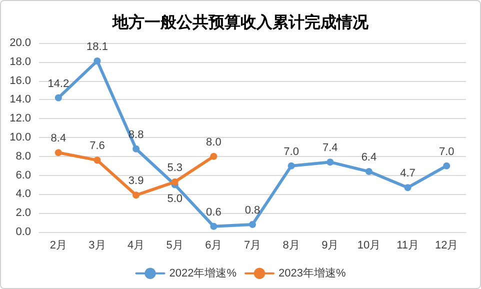  Describe the element at coordinates (175, 198) in the screenshot. I see `data-label: 5.0` at that location.